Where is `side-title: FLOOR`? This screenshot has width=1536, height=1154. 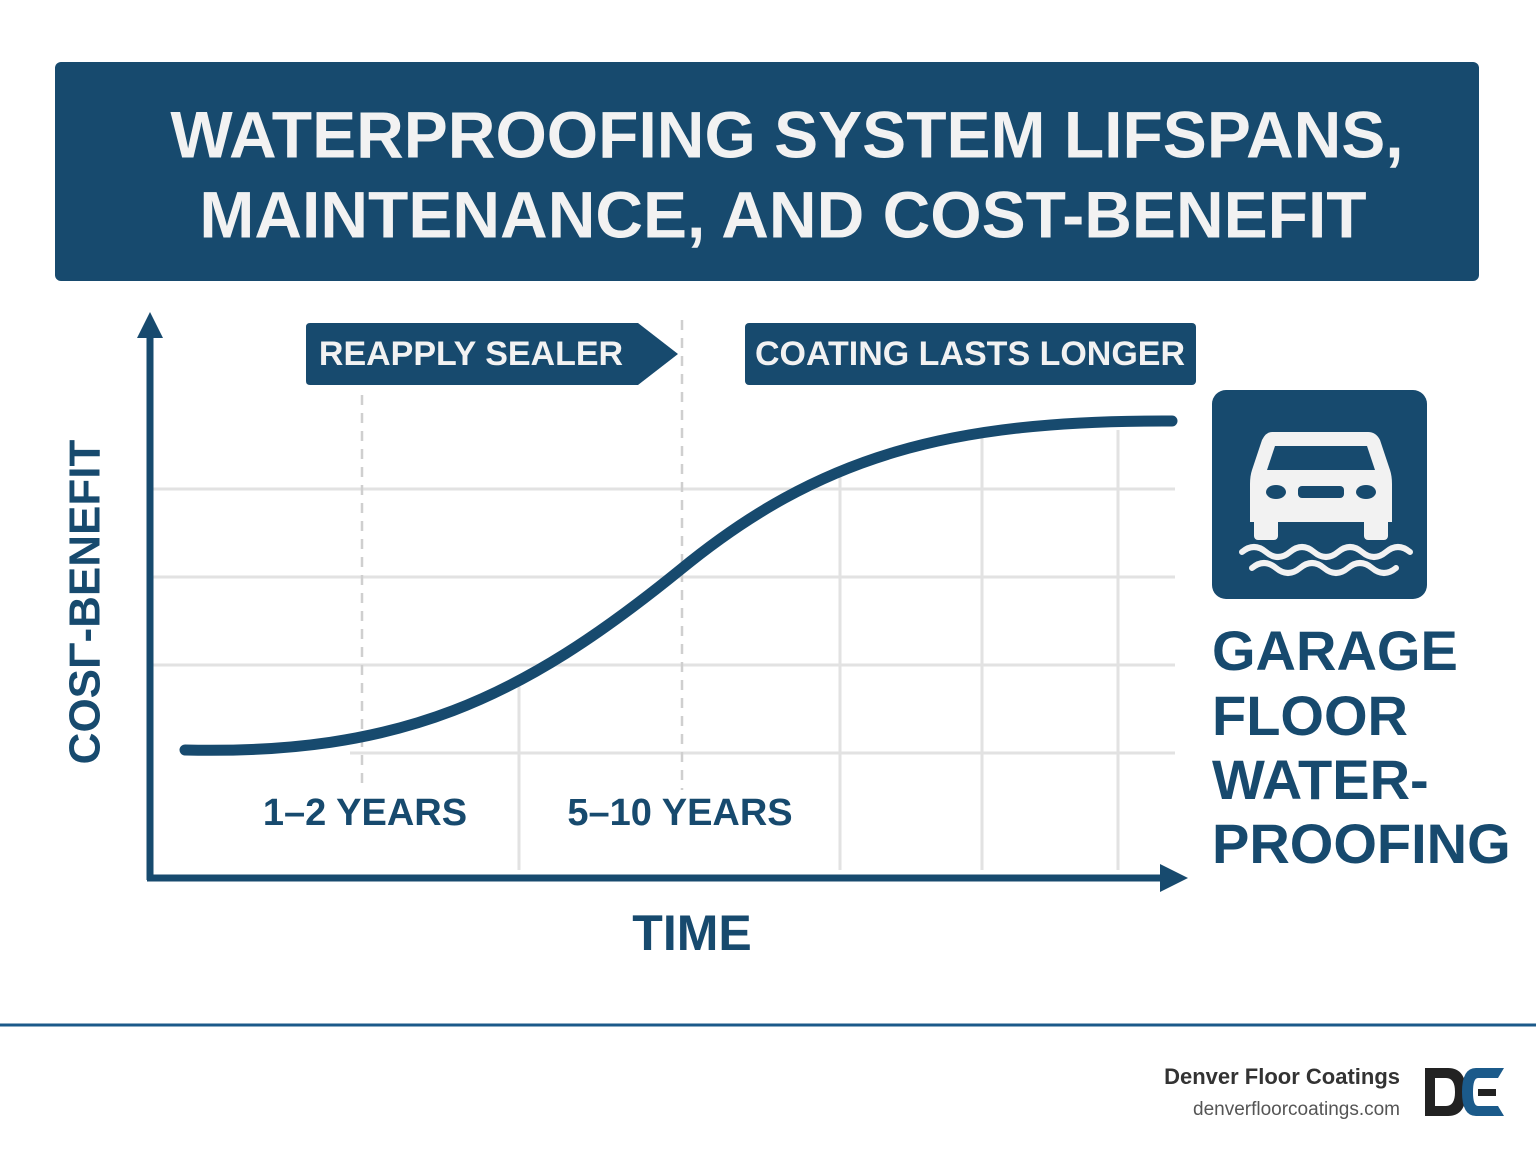
side-title: FLOOR is located at coordinates (1310, 715).